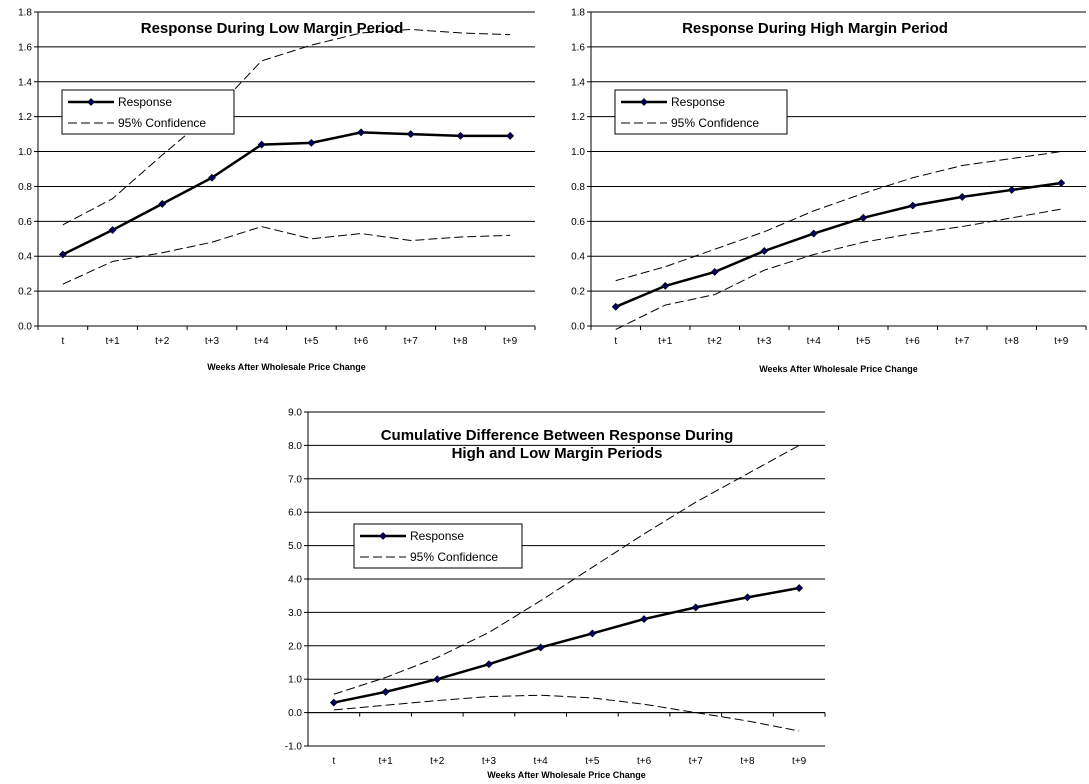 The height and width of the screenshot is (784, 1089). What do you see at coordinates (295, 613) in the screenshot?
I see `y-tick-label: 3.0` at bounding box center [295, 613].